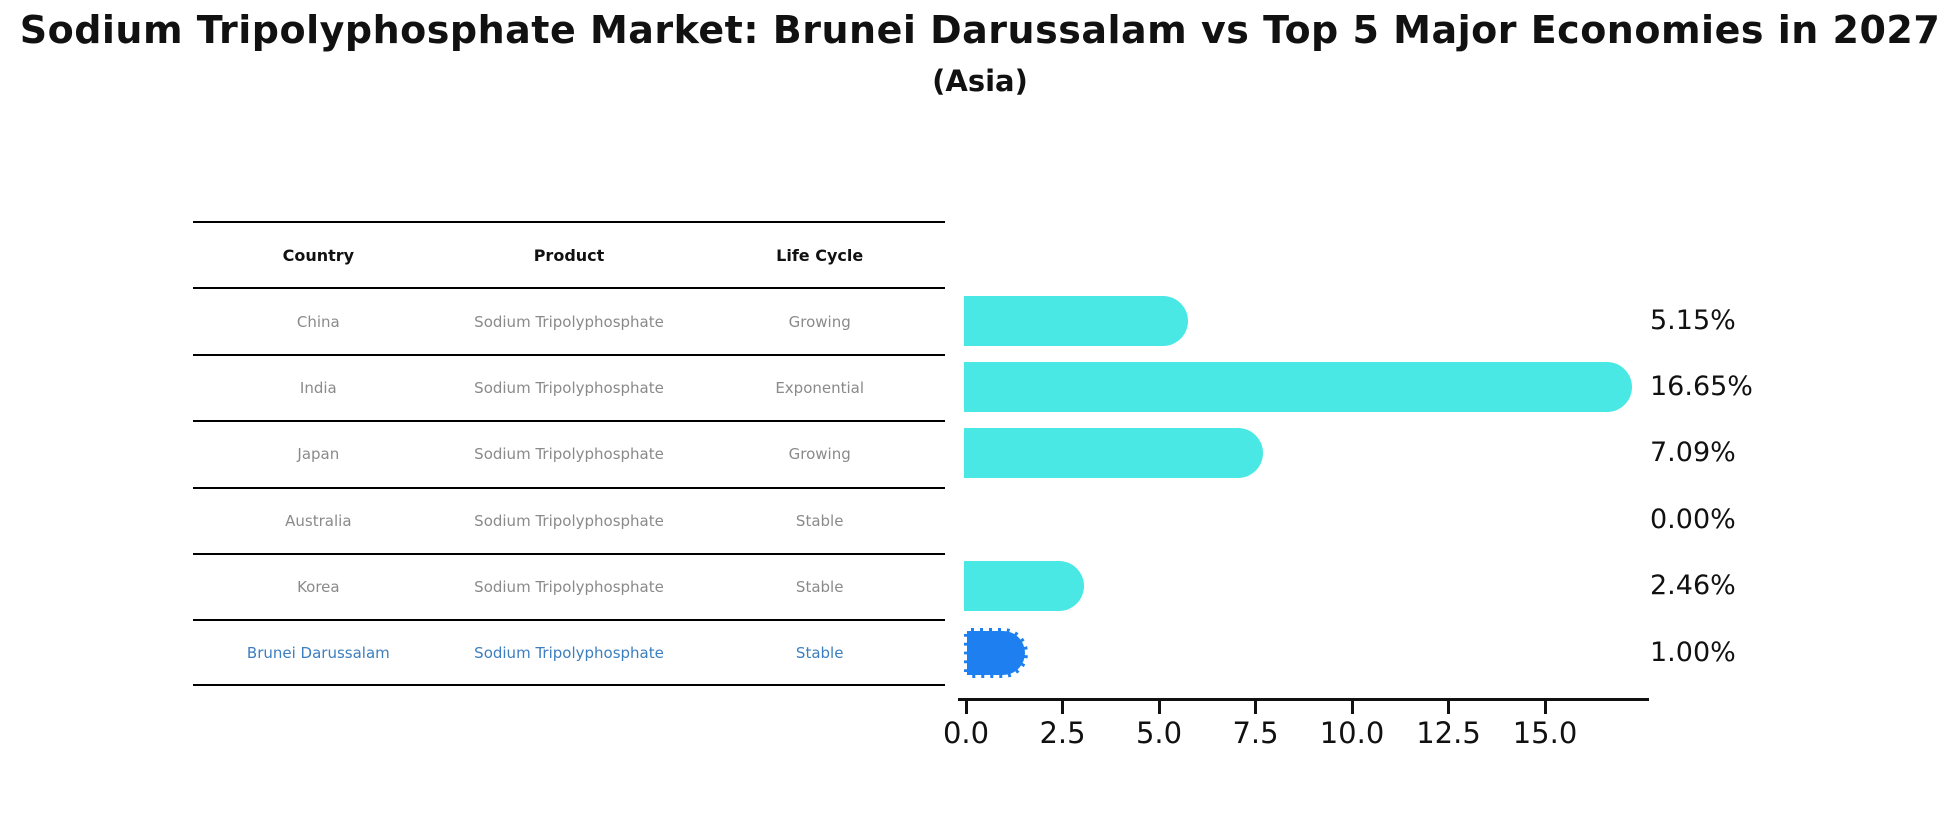 The image size is (1960, 823). I want to click on bar-india, so click(1298, 387).